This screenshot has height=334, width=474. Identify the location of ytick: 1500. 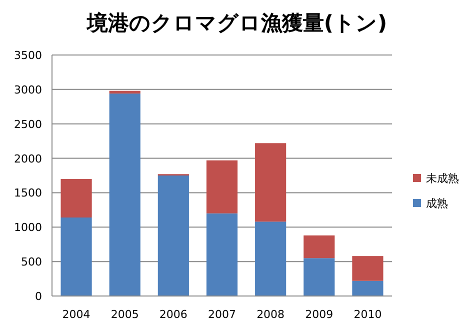
(28, 193).